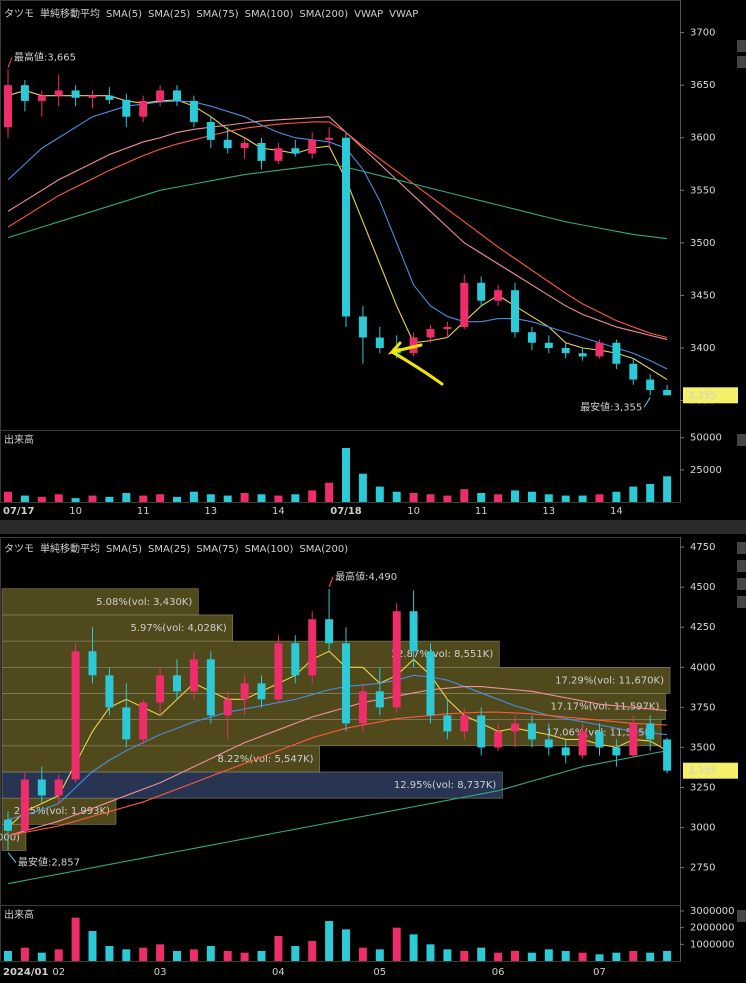 The height and width of the screenshot is (983, 746). Describe the element at coordinates (25, 972) in the screenshot. I see `x-tick-label: 2024/01` at that location.